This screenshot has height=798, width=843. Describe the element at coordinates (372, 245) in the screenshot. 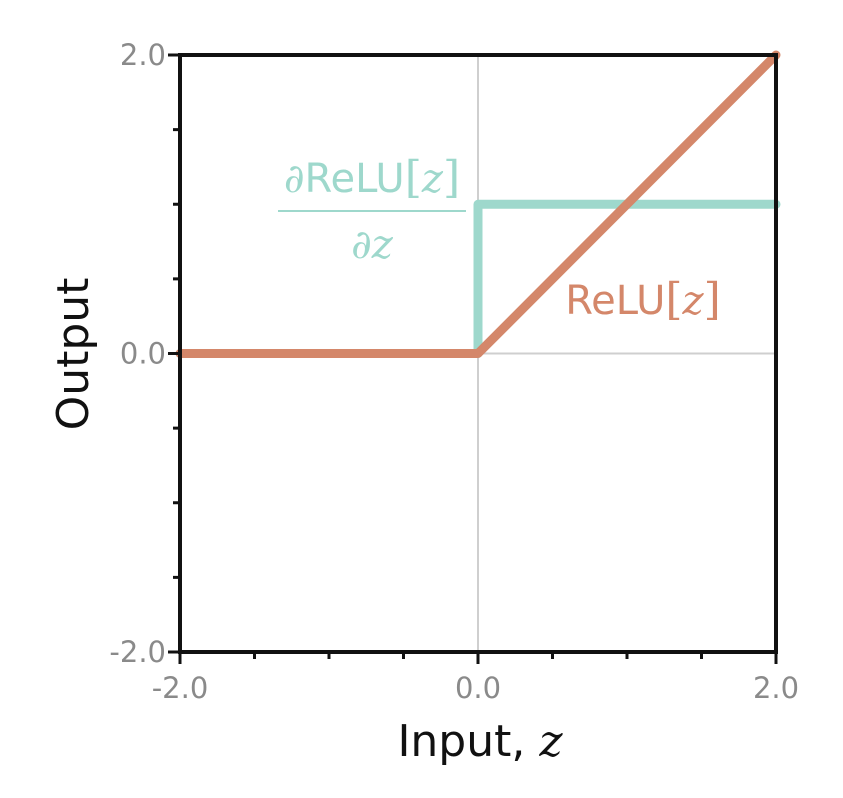

I see `derivative-label-denominator: ∂z` at that location.